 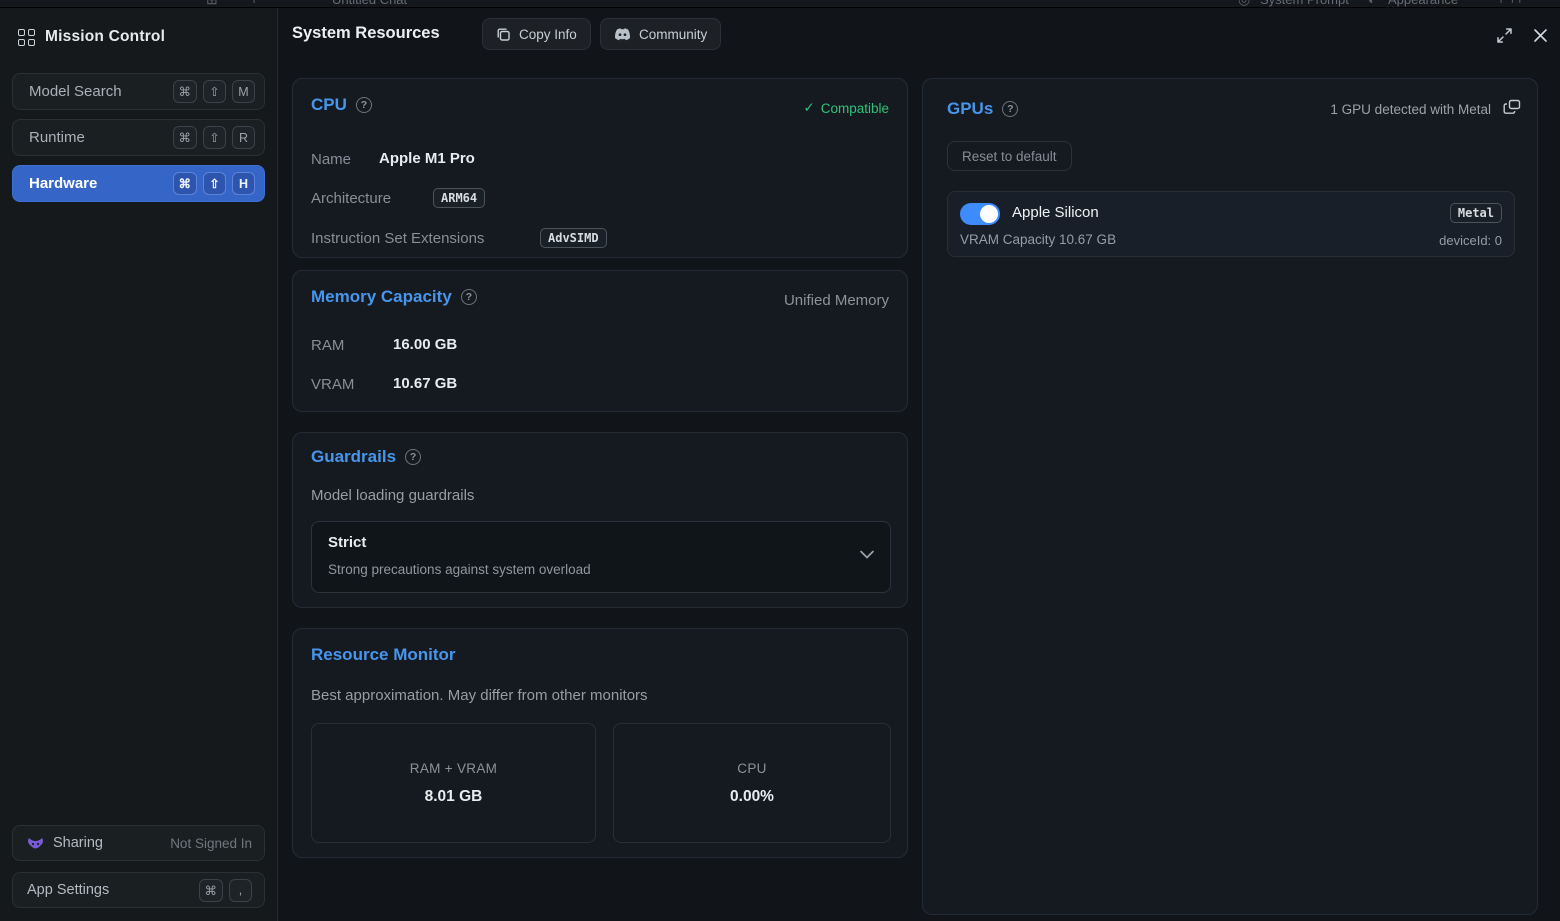 I want to click on nav-label: Runtime, so click(x=57, y=137).